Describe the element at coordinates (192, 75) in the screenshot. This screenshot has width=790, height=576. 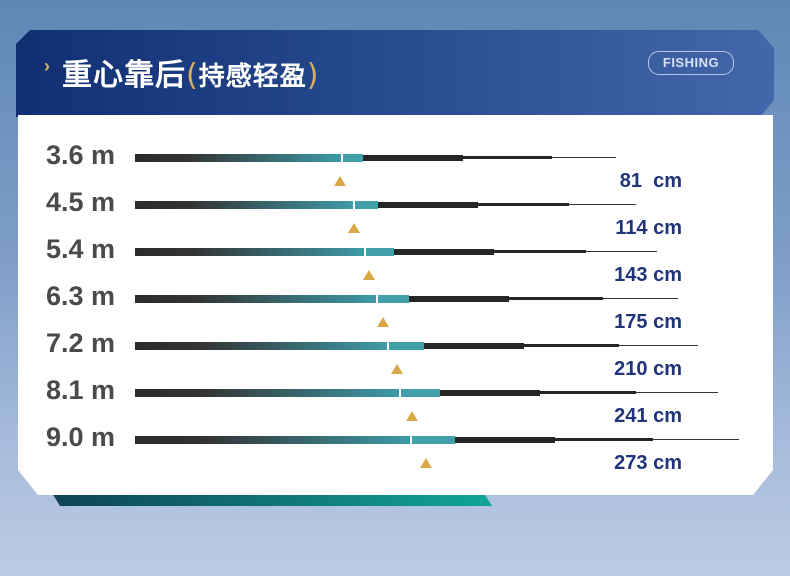
I see `paren-open: (` at that location.